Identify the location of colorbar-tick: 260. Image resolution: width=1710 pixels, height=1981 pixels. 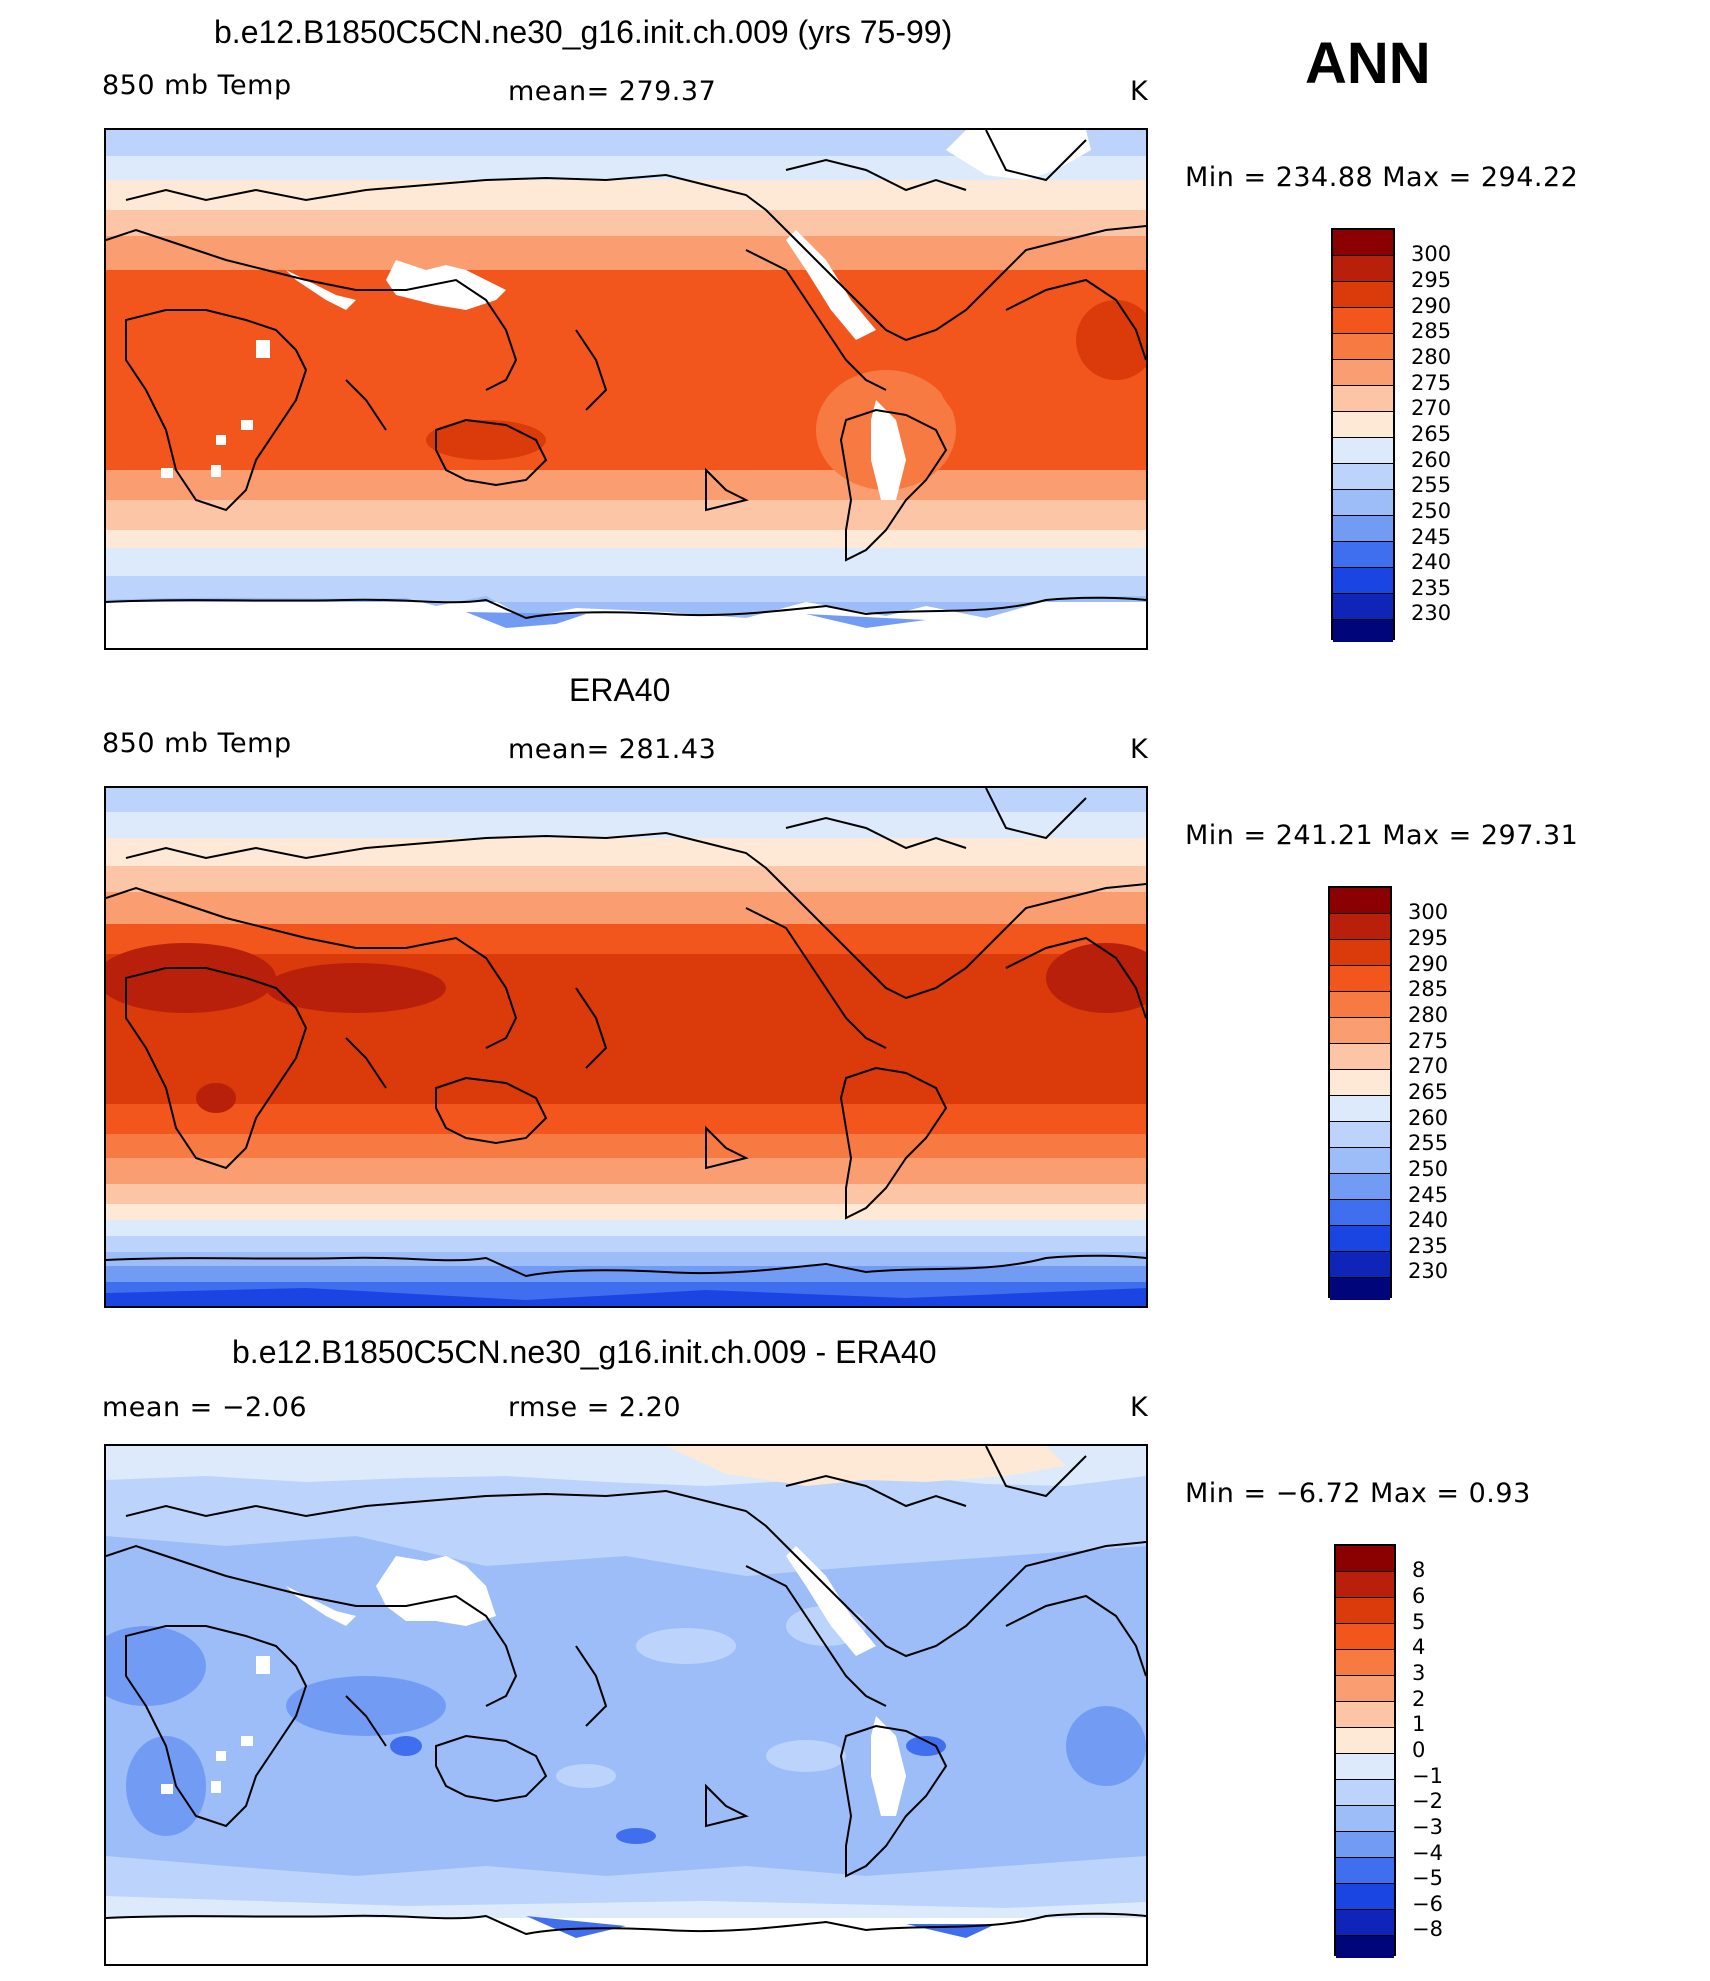
(1431, 460).